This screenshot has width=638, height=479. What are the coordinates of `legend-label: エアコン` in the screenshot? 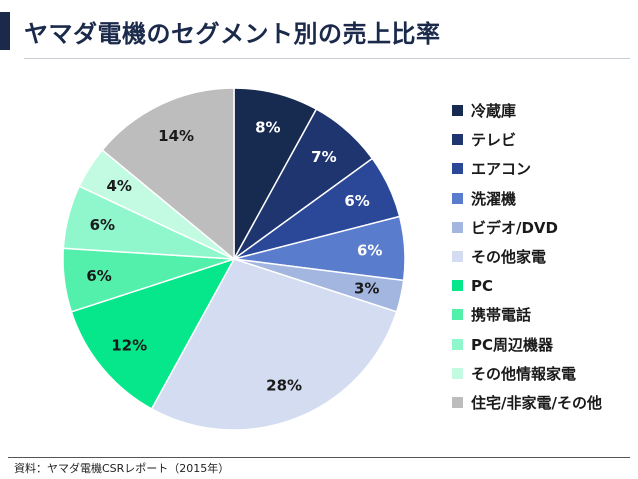 It's located at (501, 169).